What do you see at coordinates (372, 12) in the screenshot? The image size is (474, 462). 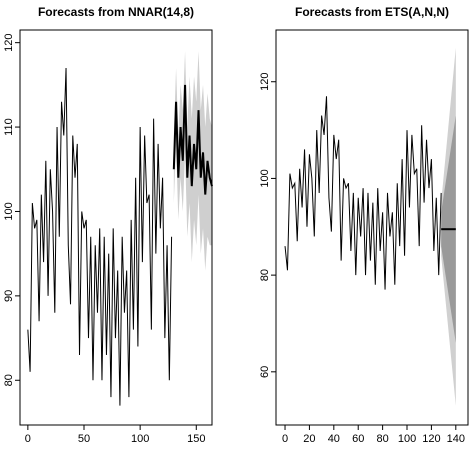 I see `chart-title: Forecasts from ETS(A,N,N)` at bounding box center [372, 12].